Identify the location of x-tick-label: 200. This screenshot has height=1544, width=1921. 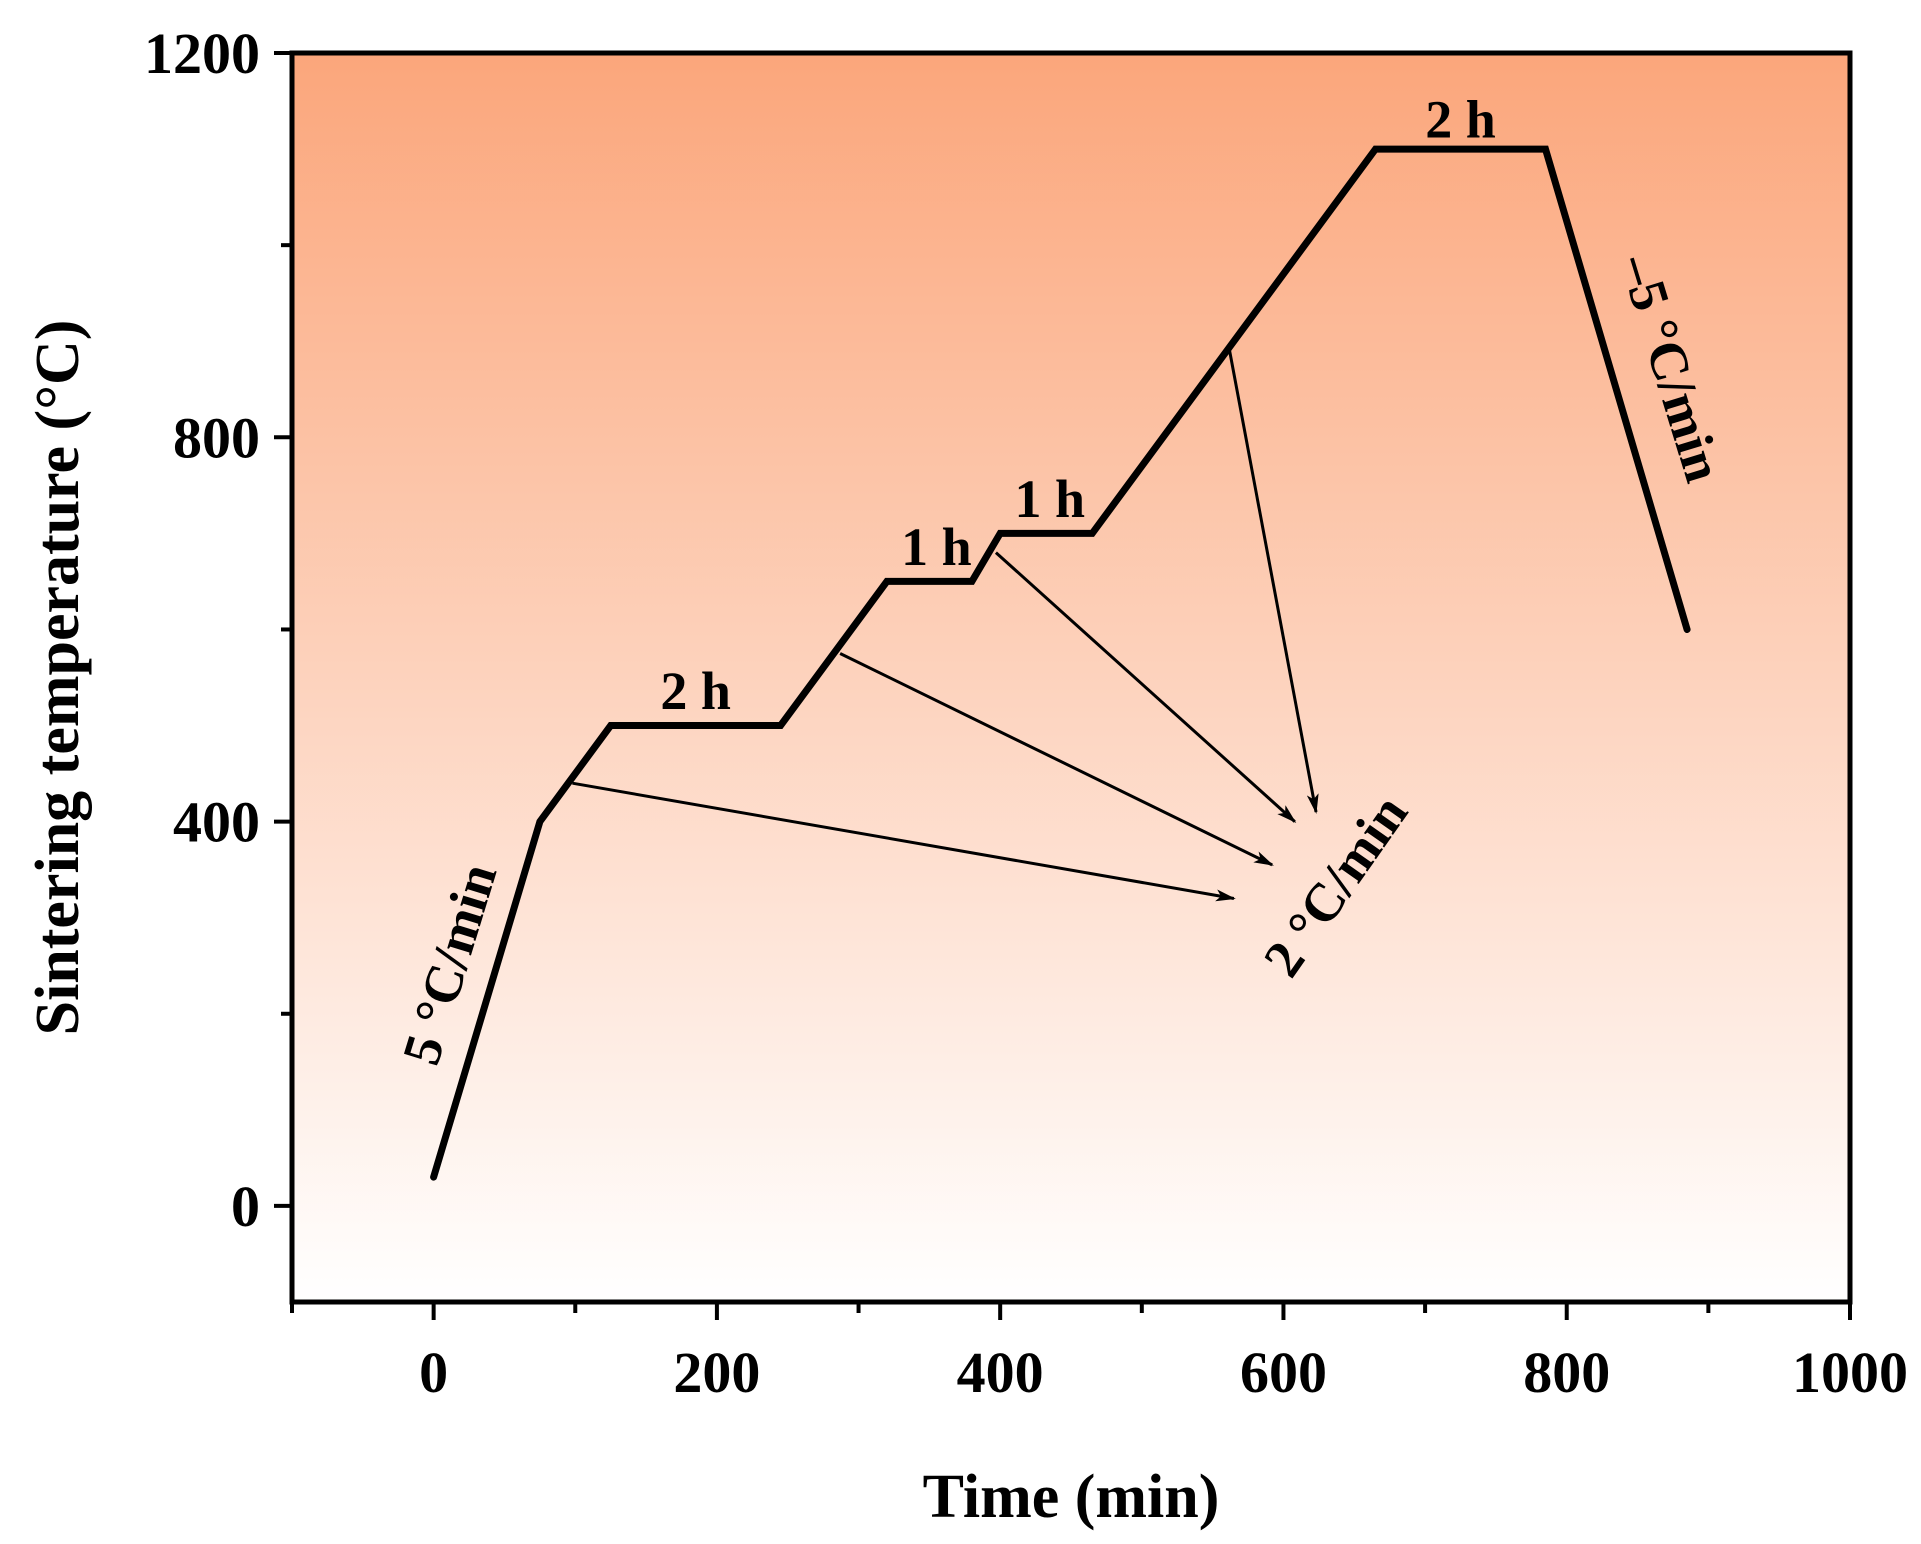
(716, 1372).